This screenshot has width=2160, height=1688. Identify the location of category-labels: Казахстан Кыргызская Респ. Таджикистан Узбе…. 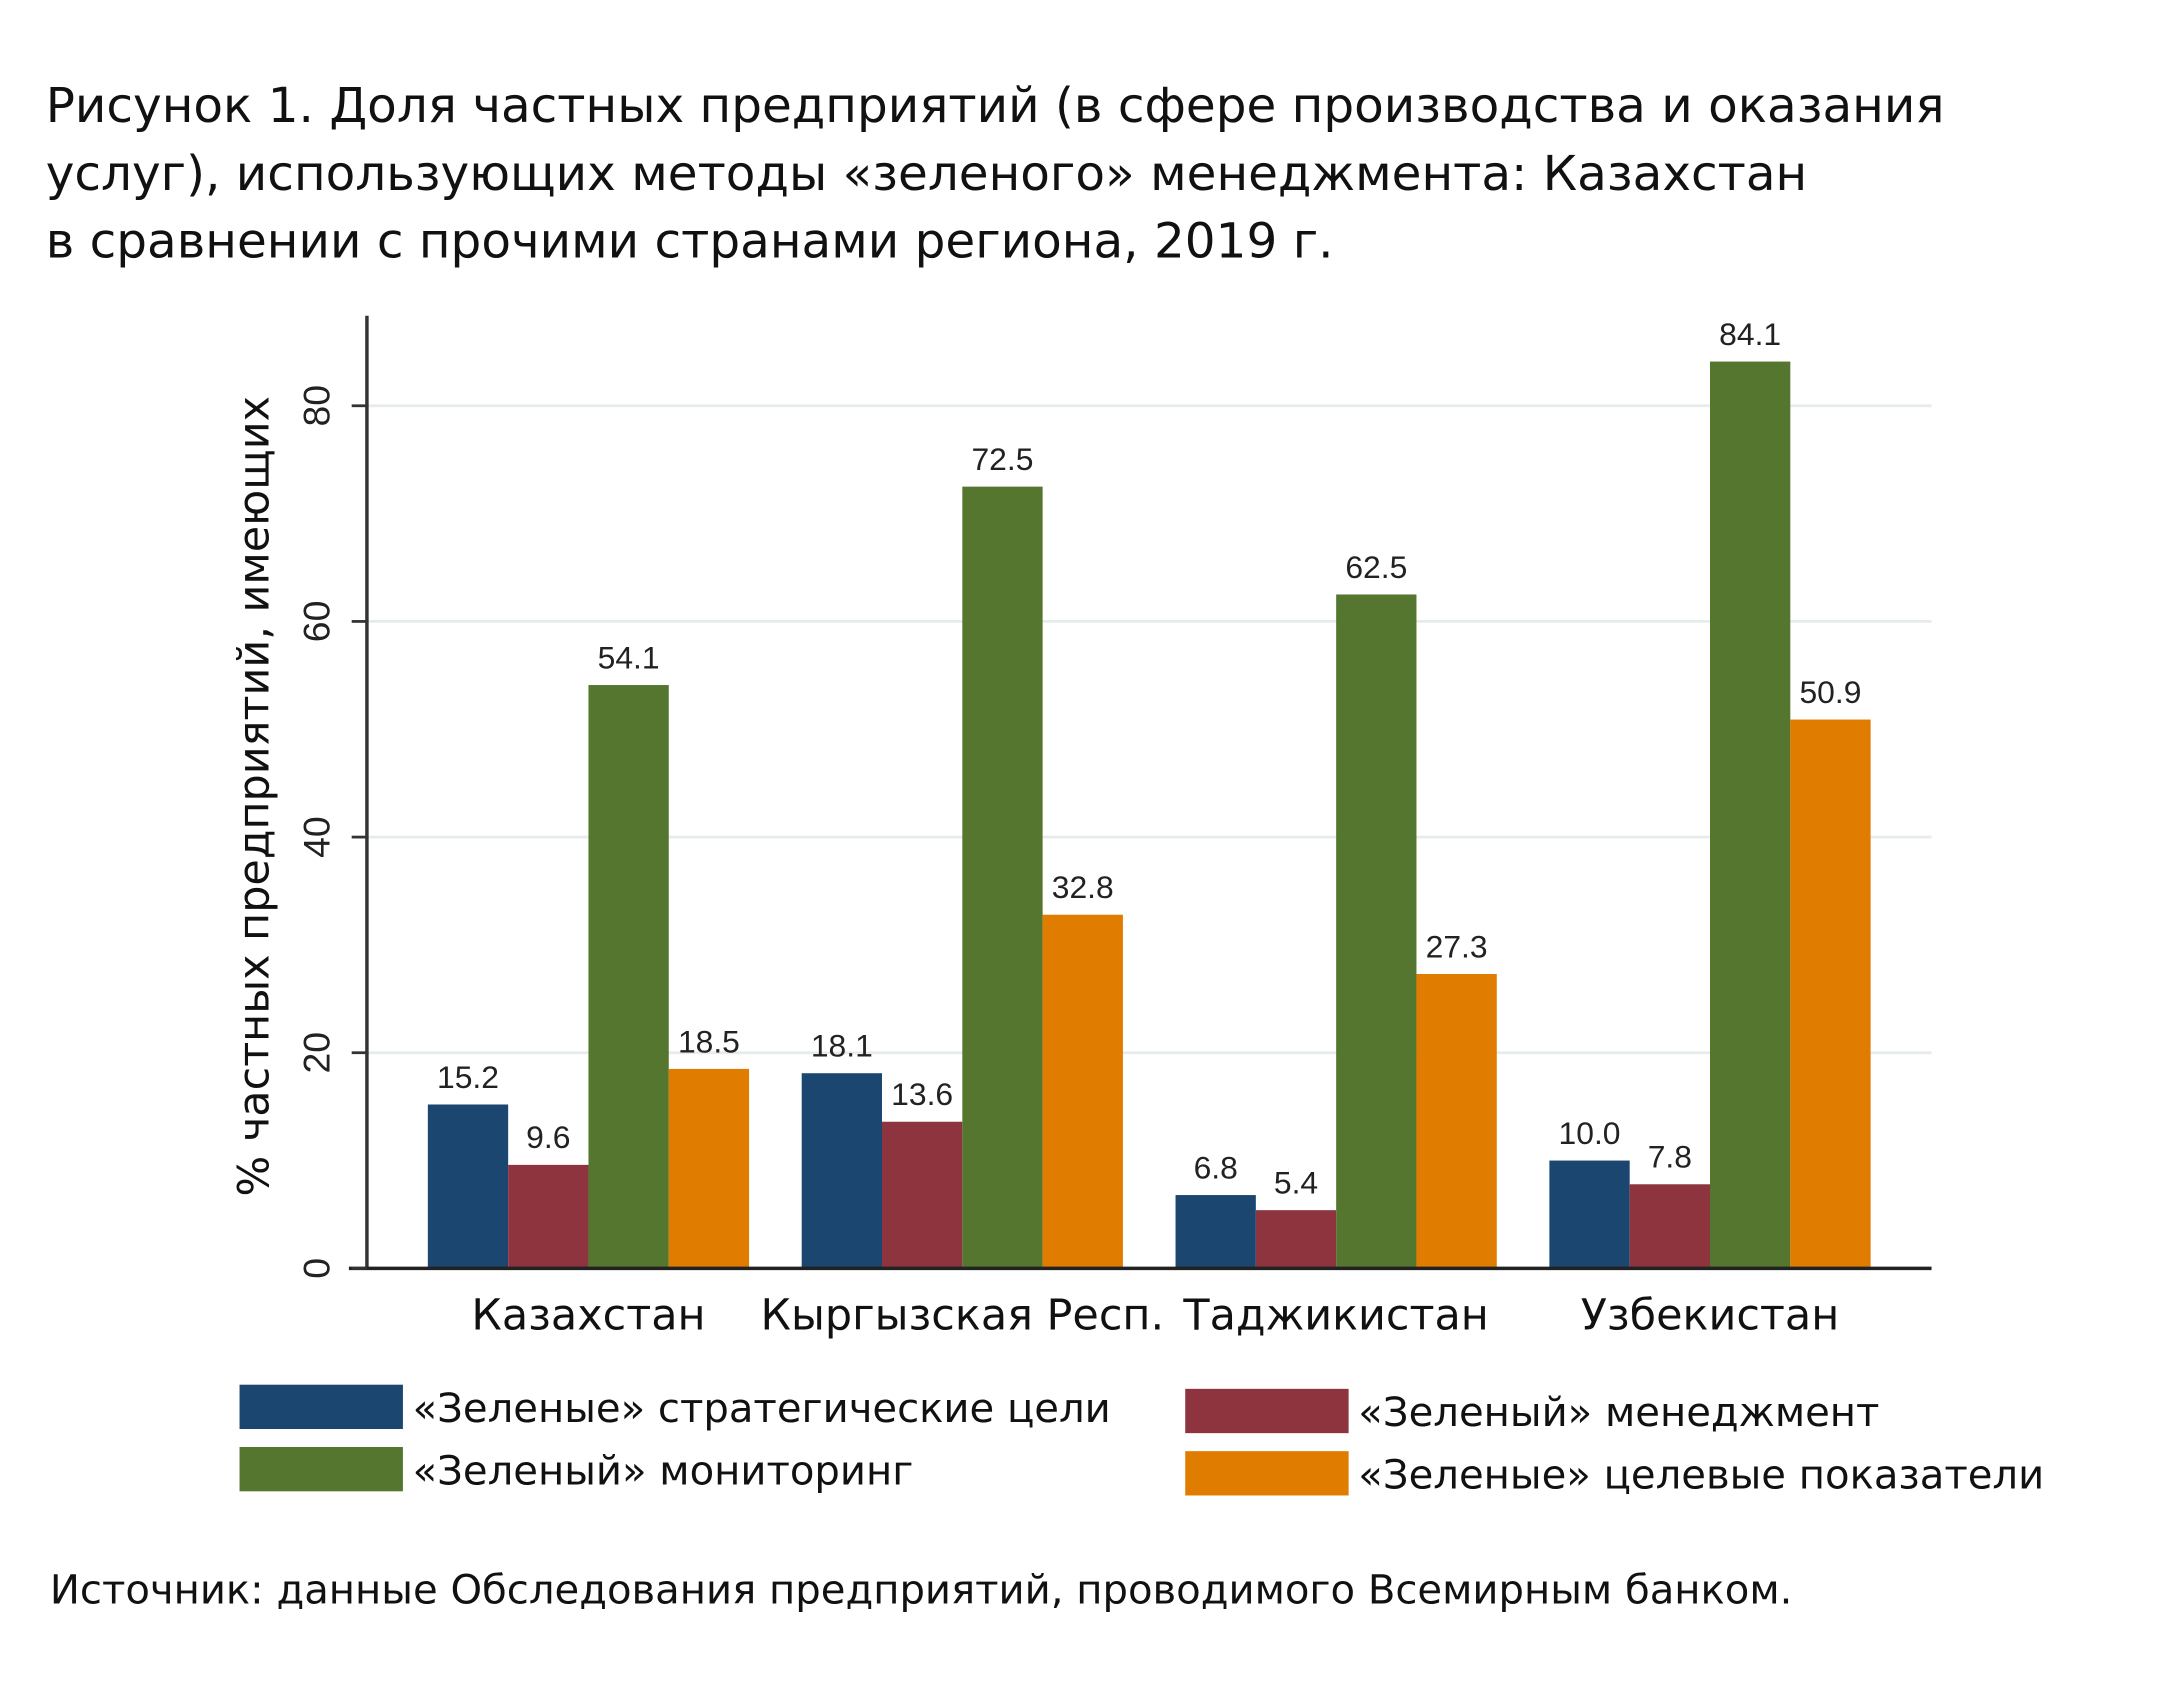
(1155, 1315).